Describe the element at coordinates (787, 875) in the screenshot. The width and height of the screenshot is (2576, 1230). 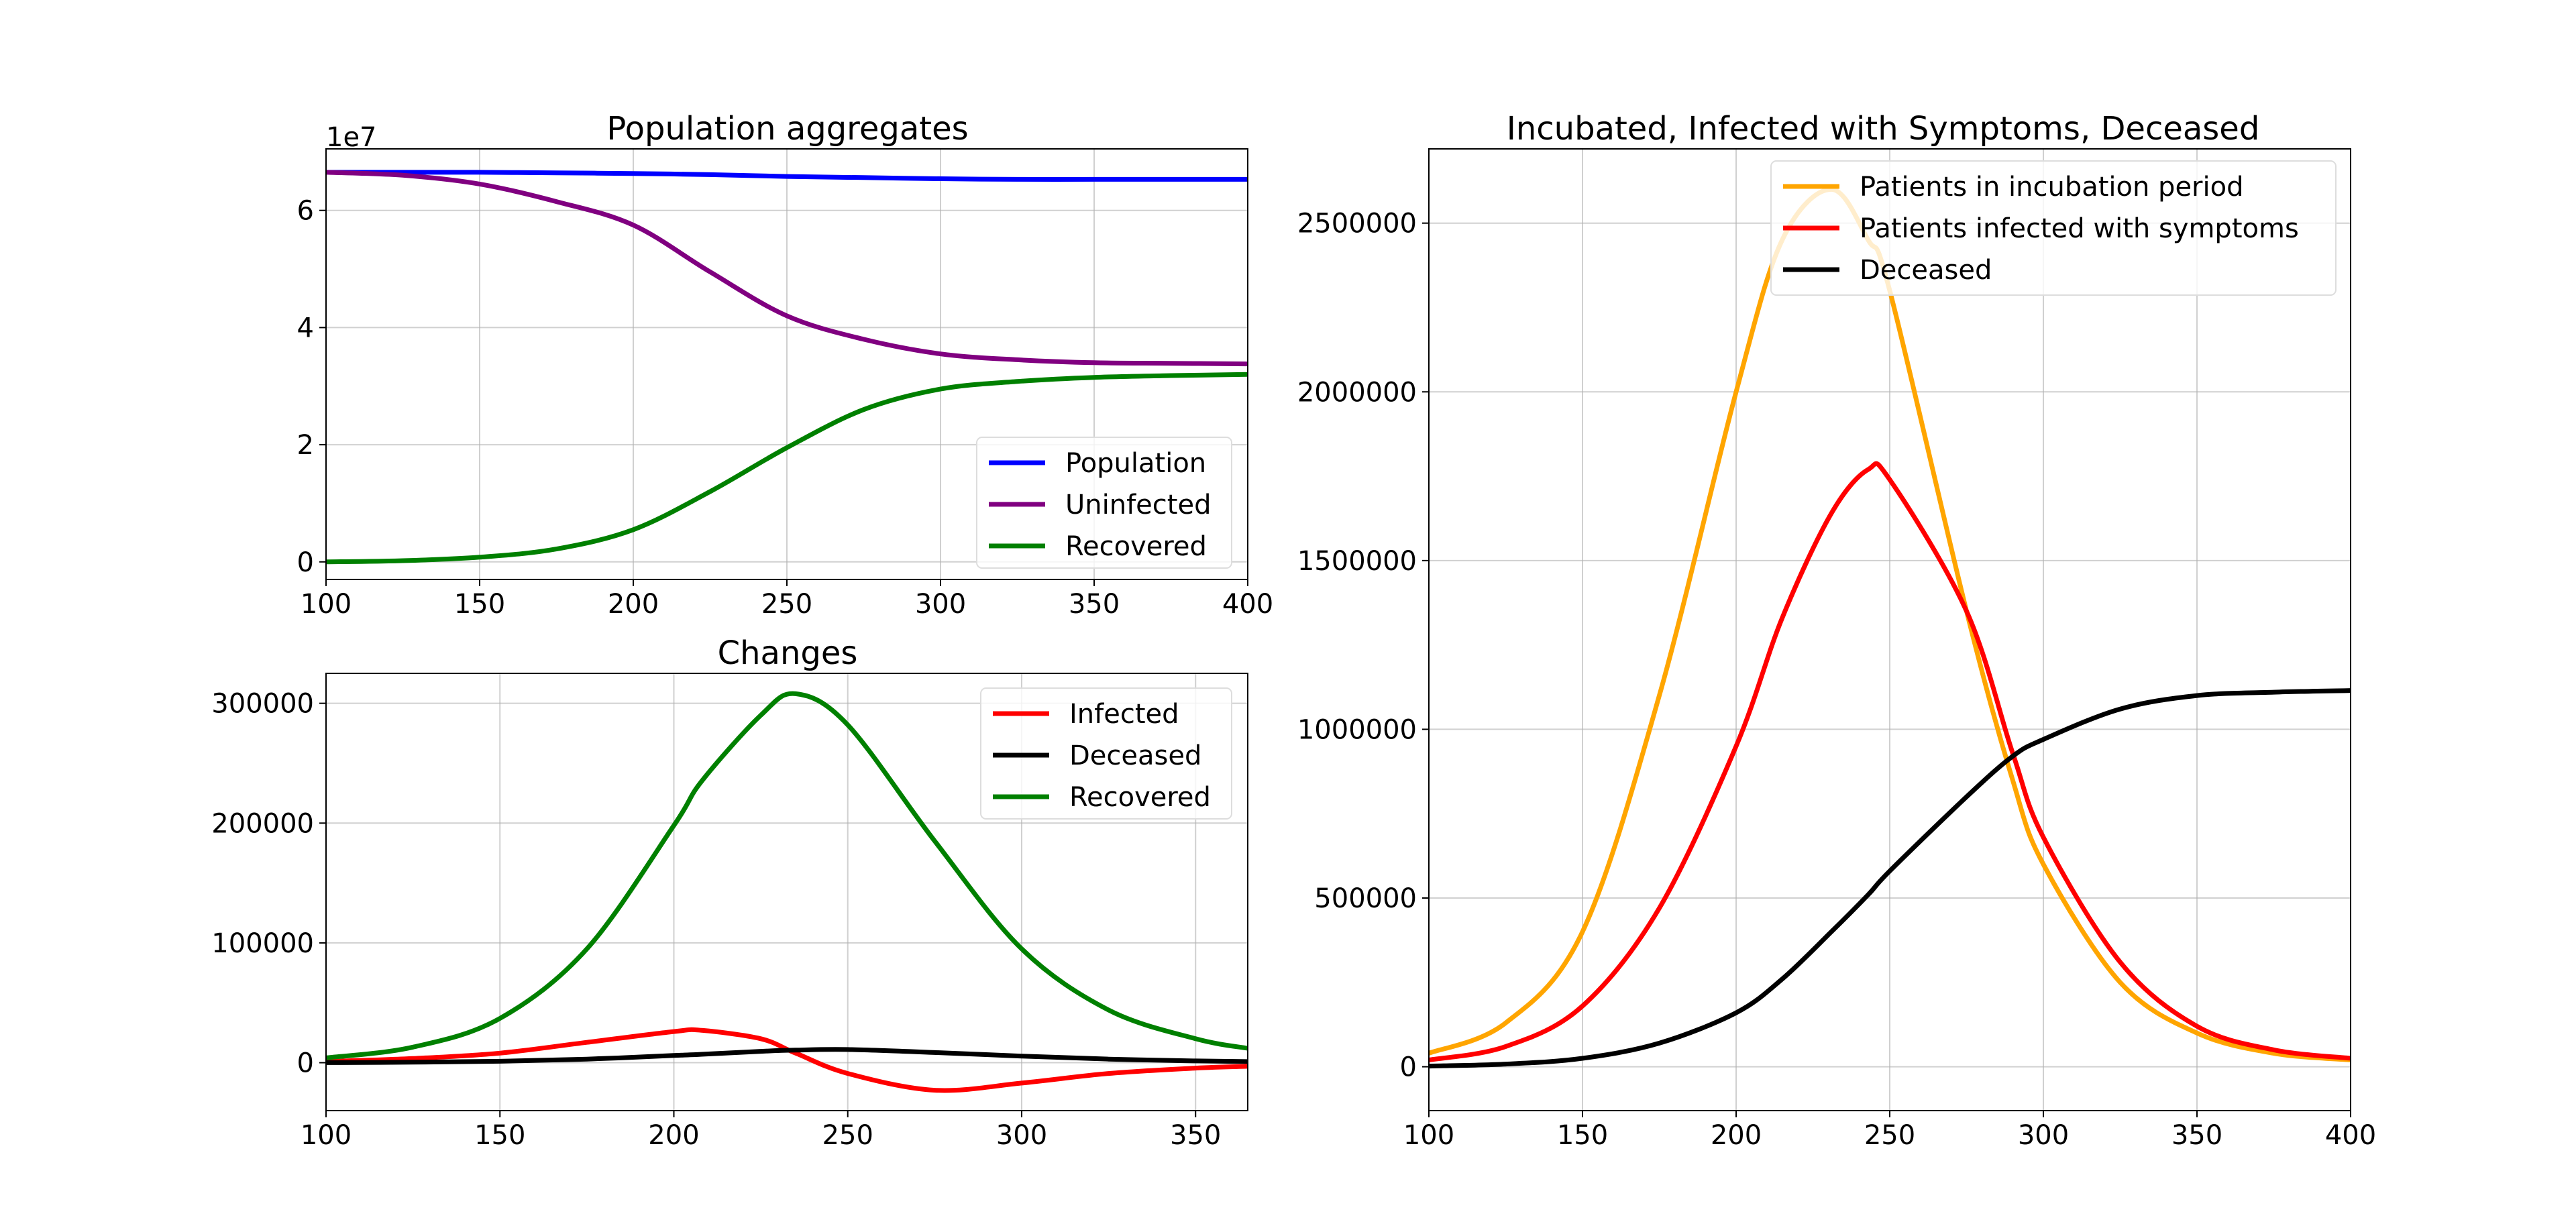
I see `changes-series-recovered` at that location.